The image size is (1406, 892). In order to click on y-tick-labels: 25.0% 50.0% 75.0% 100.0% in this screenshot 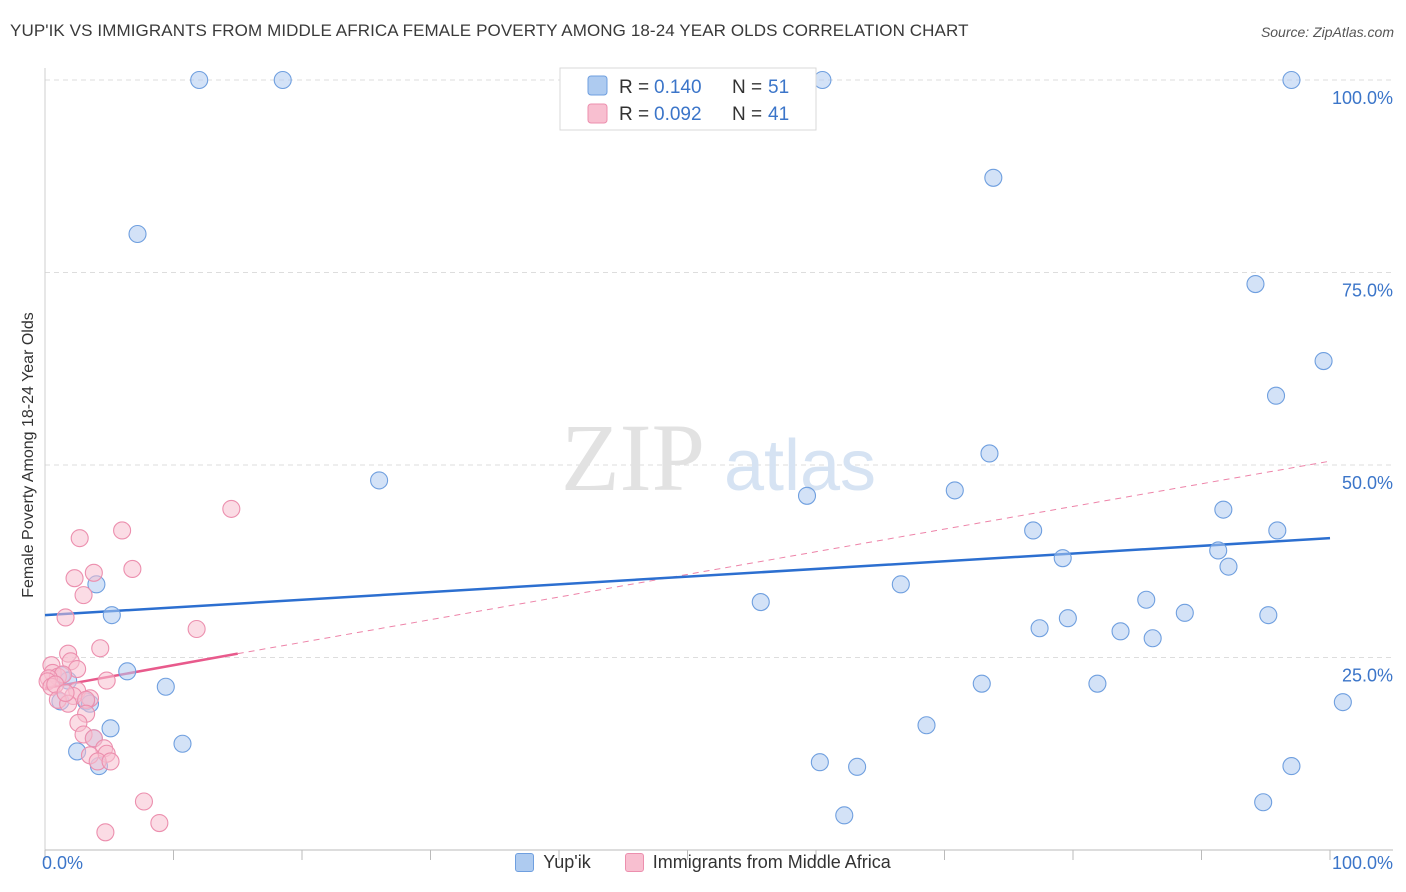, I will do `click(1362, 387)`.